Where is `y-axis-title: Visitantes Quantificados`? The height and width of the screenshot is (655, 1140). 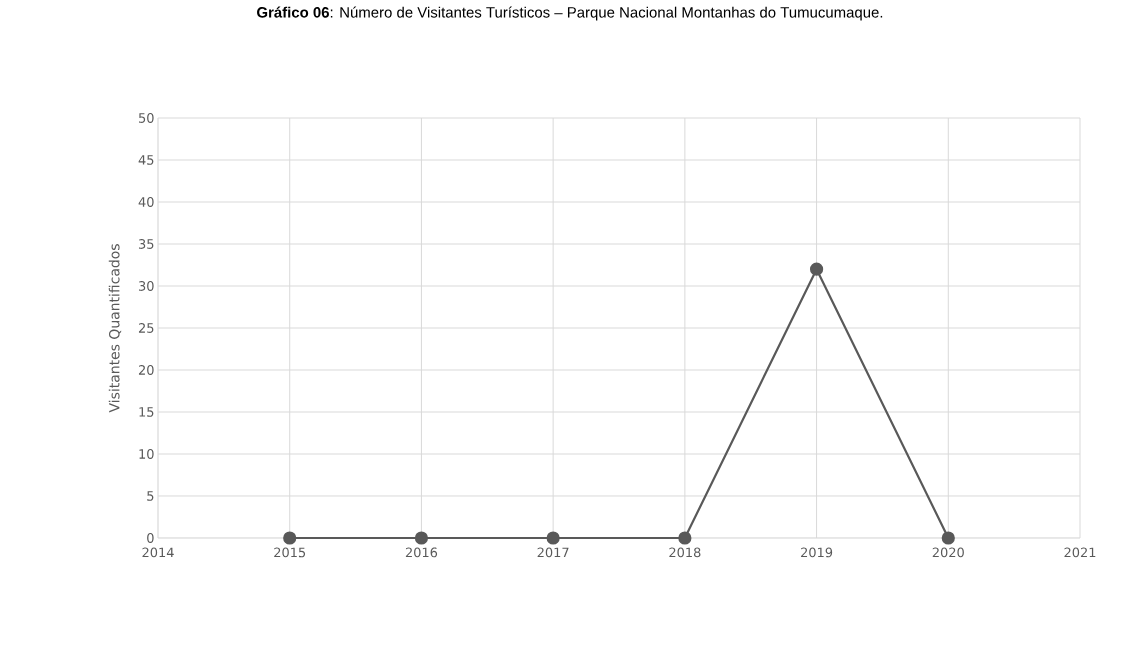 y-axis-title: Visitantes Quantificados is located at coordinates (115, 328).